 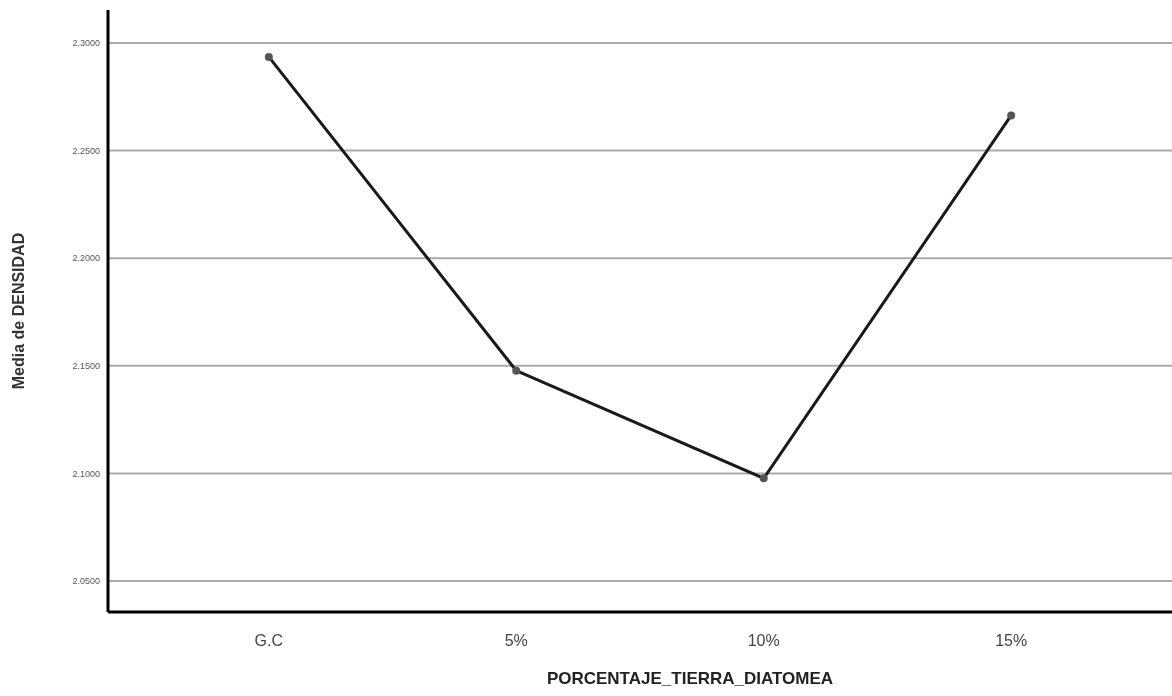 I want to click on y-tick-label: 2.2000, so click(x=86, y=258).